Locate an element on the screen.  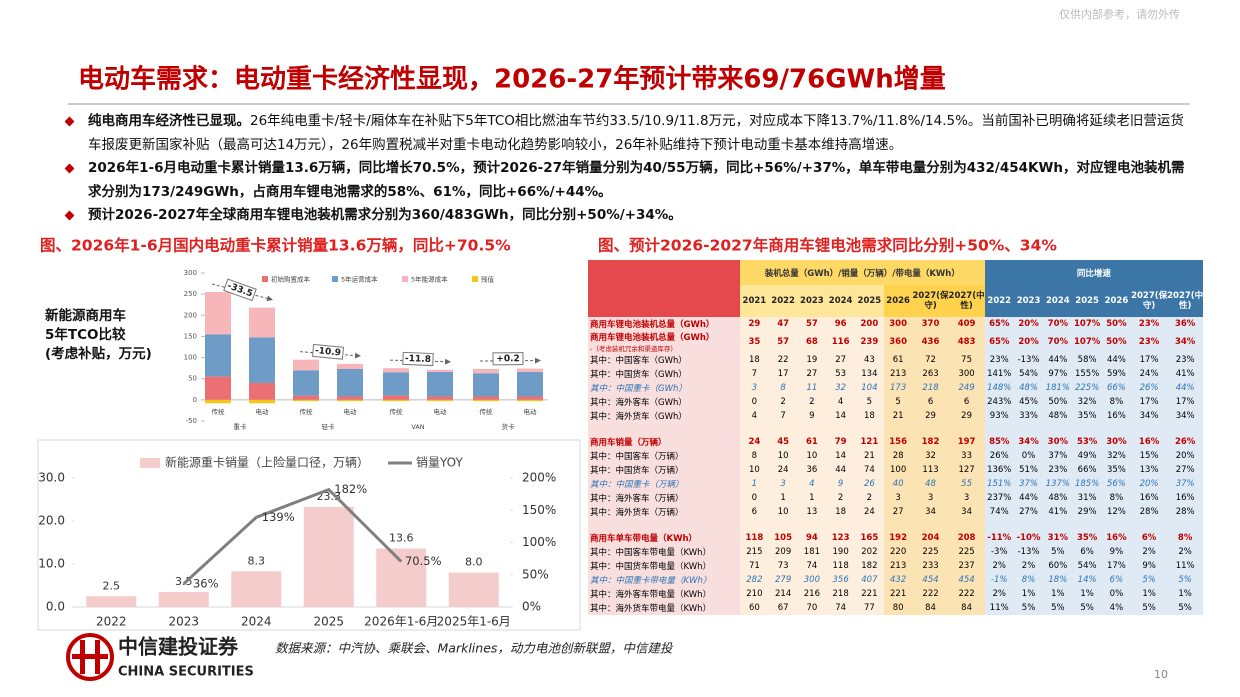
value-cell: 55 is located at coordinates (966, 484).